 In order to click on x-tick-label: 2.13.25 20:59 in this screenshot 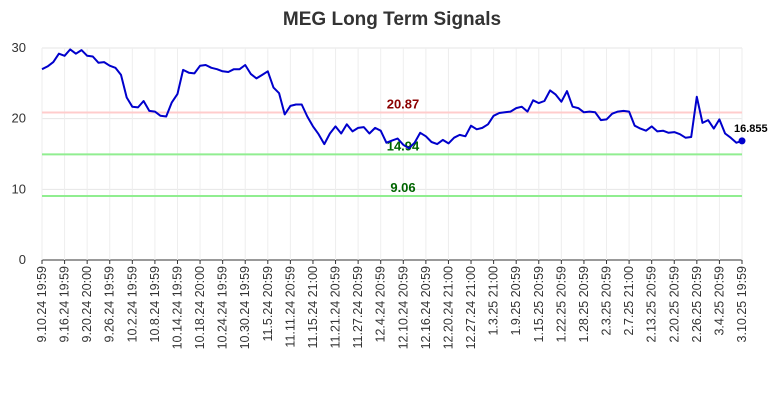, I will do `click(652, 304)`.